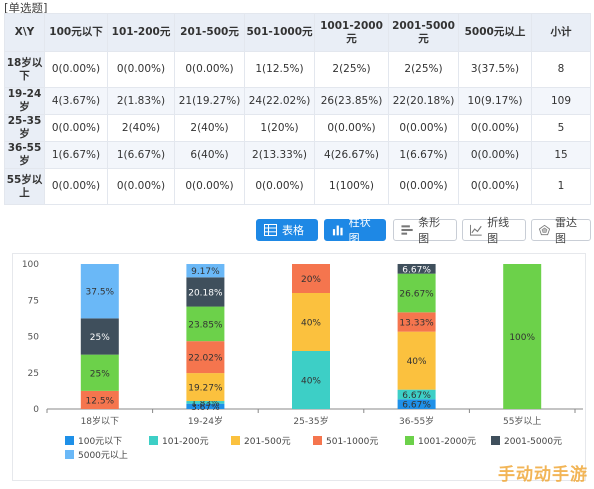  What do you see at coordinates (141, 101) in the screenshot?
I see `table-cell: 2(1.83%)` at bounding box center [141, 101].